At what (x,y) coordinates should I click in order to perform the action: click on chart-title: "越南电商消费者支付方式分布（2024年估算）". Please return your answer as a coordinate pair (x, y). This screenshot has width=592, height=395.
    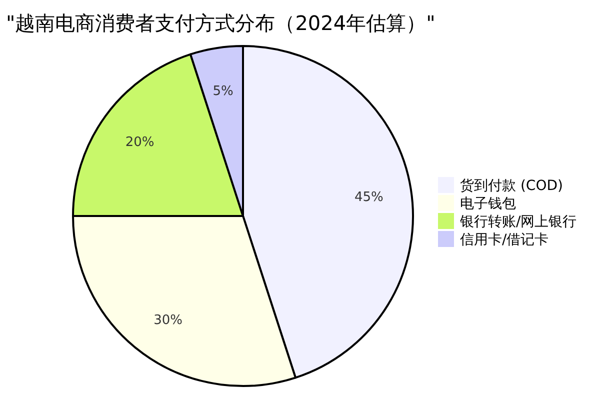
    Looking at the image, I should click on (221, 23).